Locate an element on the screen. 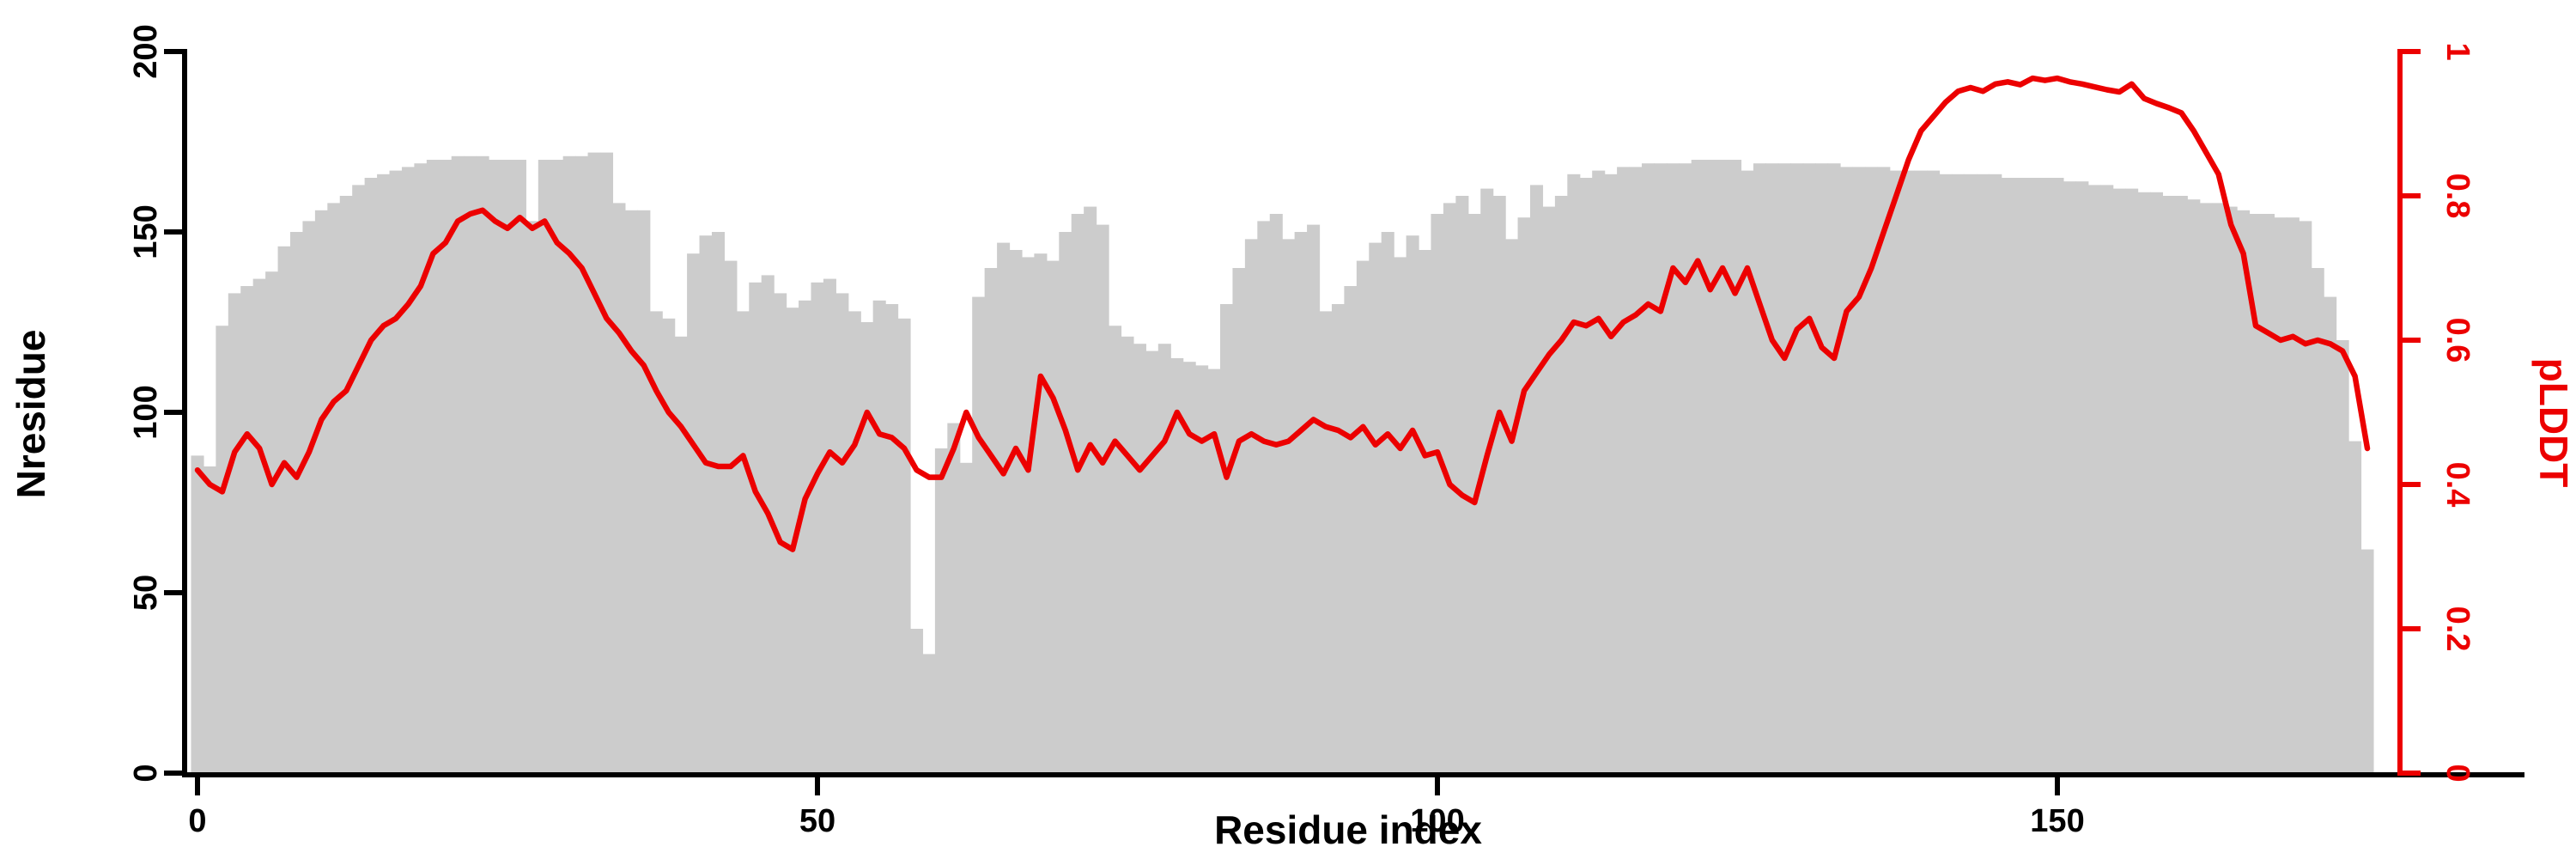 This screenshot has height=859, width=2576. right-tick-label: 0.4 is located at coordinates (2457, 485).